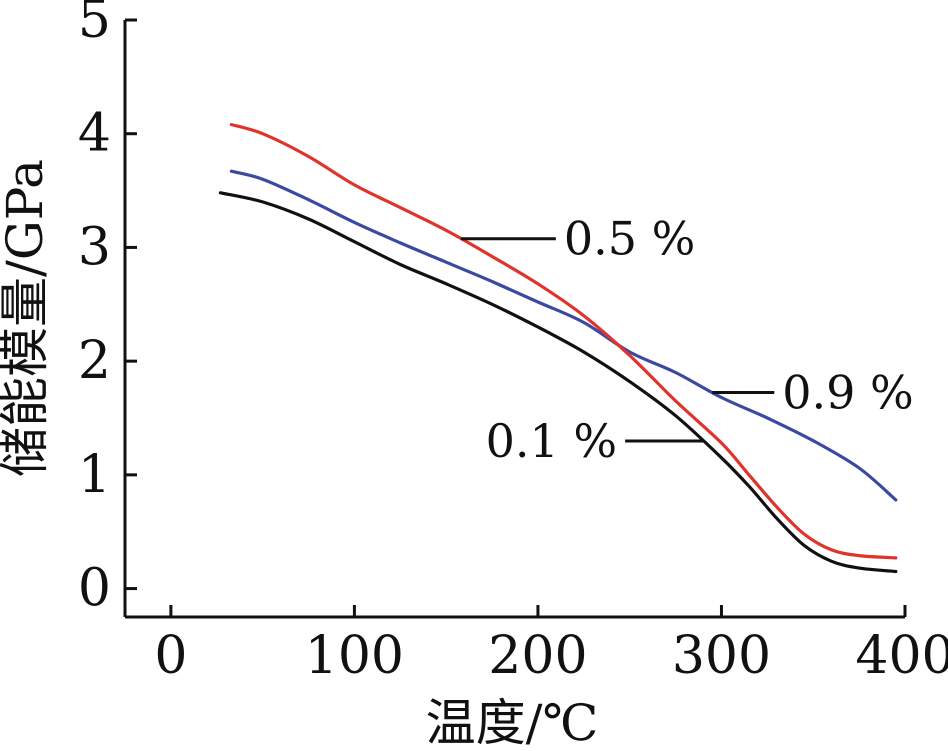 The image size is (948, 751). I want to click on x-tick-label-0: 0, so click(170, 656).